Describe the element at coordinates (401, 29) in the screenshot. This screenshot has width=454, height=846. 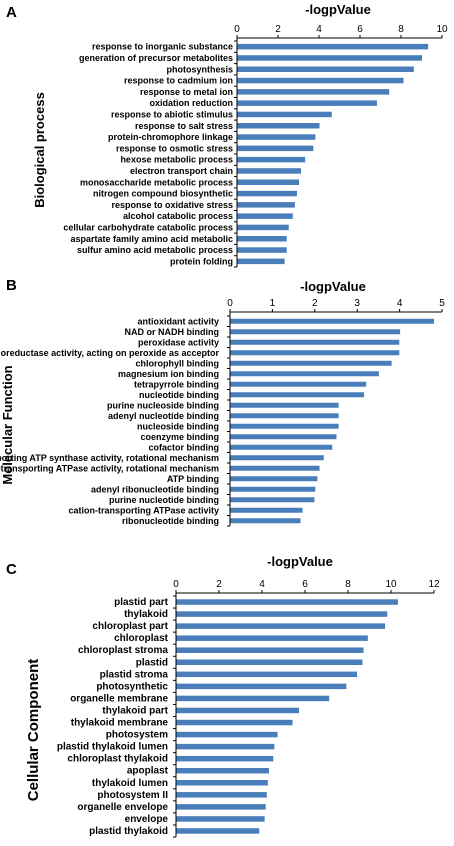
I see `x-tick-label: 8` at that location.